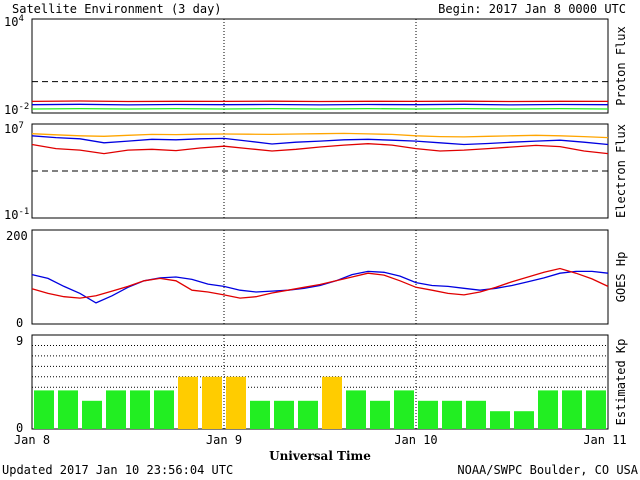 This screenshot has height=480, width=640. What do you see at coordinates (224, 440) in the screenshot?
I see `xtick-jan-9: Jan 9` at bounding box center [224, 440].